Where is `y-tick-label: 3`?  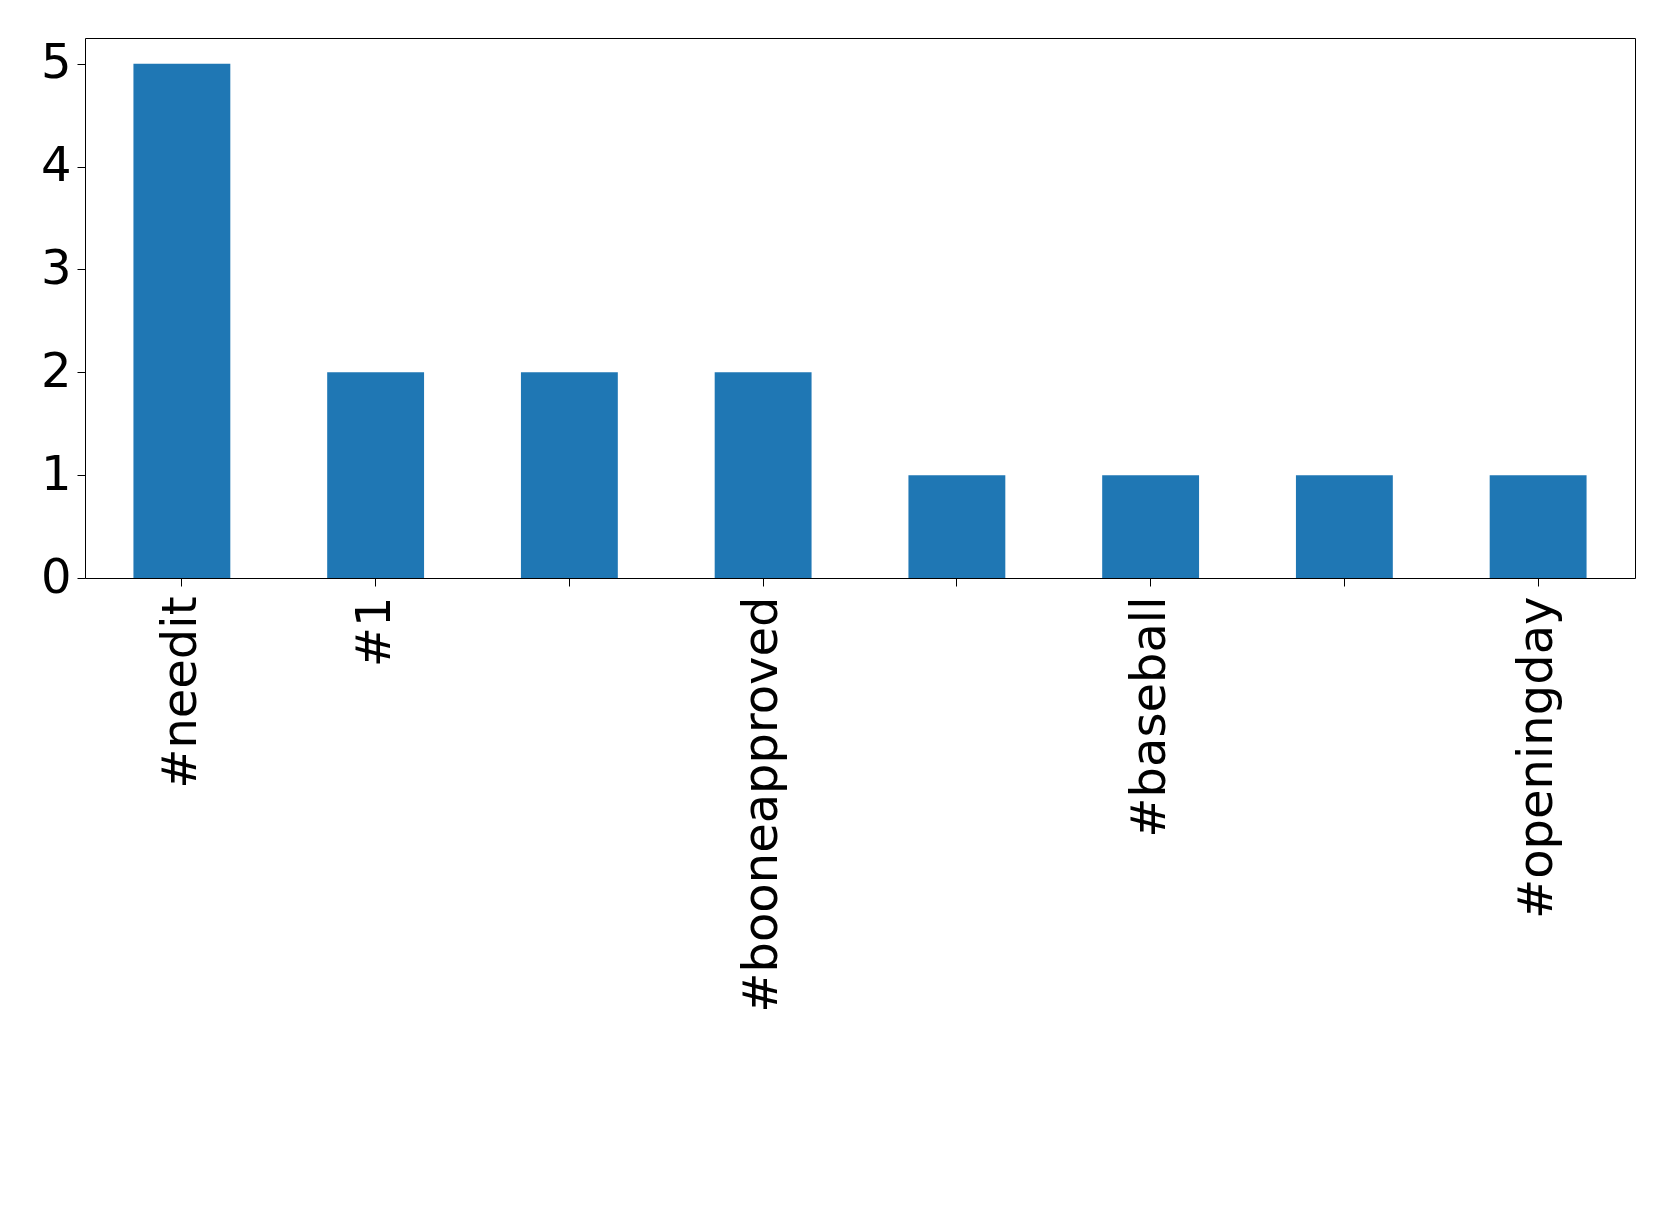
y-tick-label: 3 is located at coordinates (56, 266).